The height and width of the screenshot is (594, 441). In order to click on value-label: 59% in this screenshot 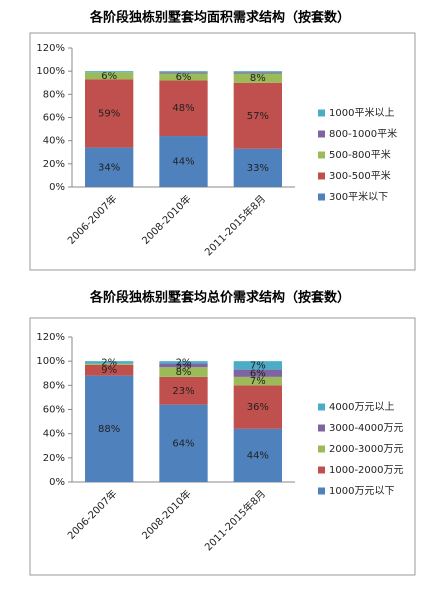, I will do `click(109, 113)`.